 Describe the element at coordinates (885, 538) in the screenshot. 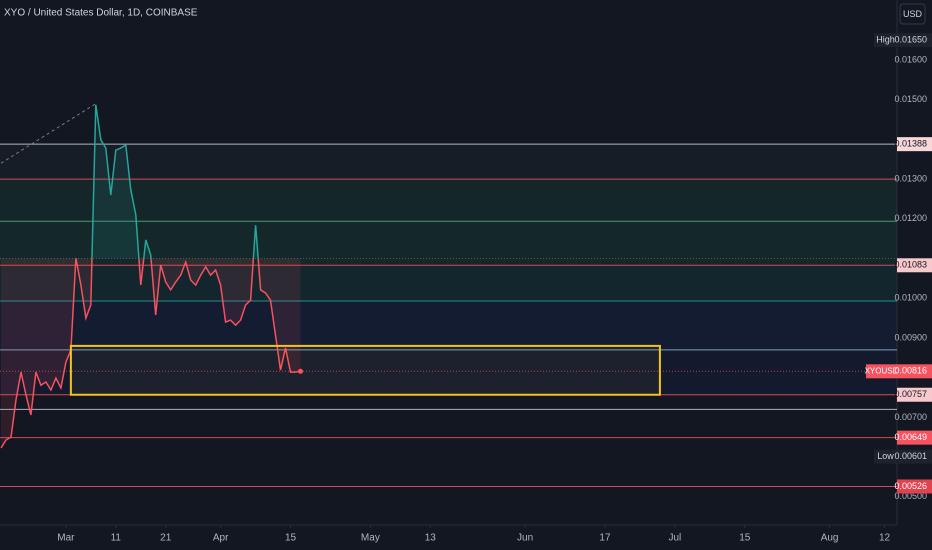

I see `x-tick-label: 12` at that location.